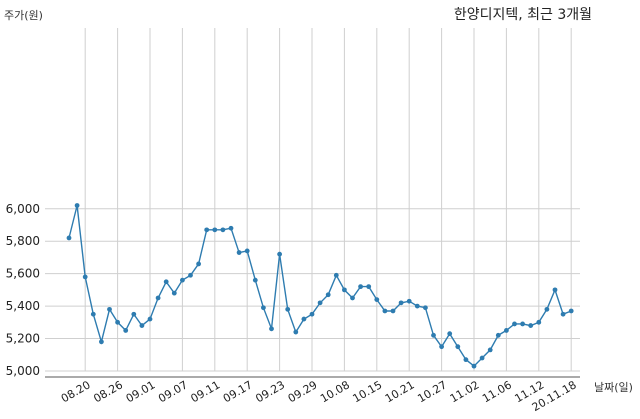 The height and width of the screenshot is (419, 640). I want to click on y-tick-label: 6,000, so click(23, 209).